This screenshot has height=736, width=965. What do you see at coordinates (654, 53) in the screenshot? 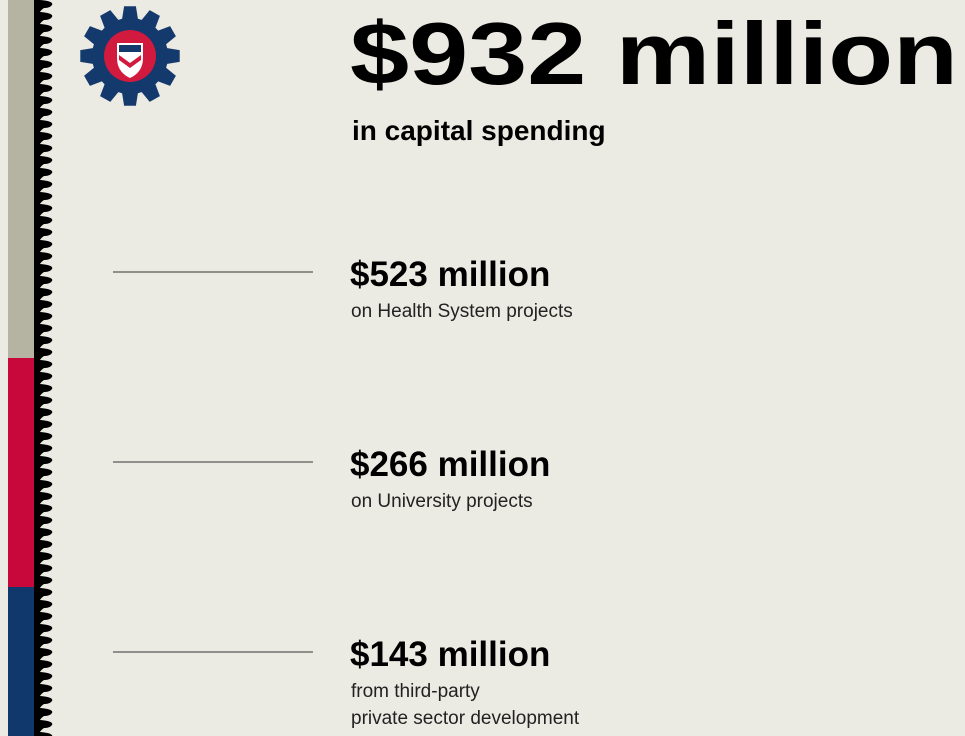
I see `headline-amount: $932 million` at bounding box center [654, 53].